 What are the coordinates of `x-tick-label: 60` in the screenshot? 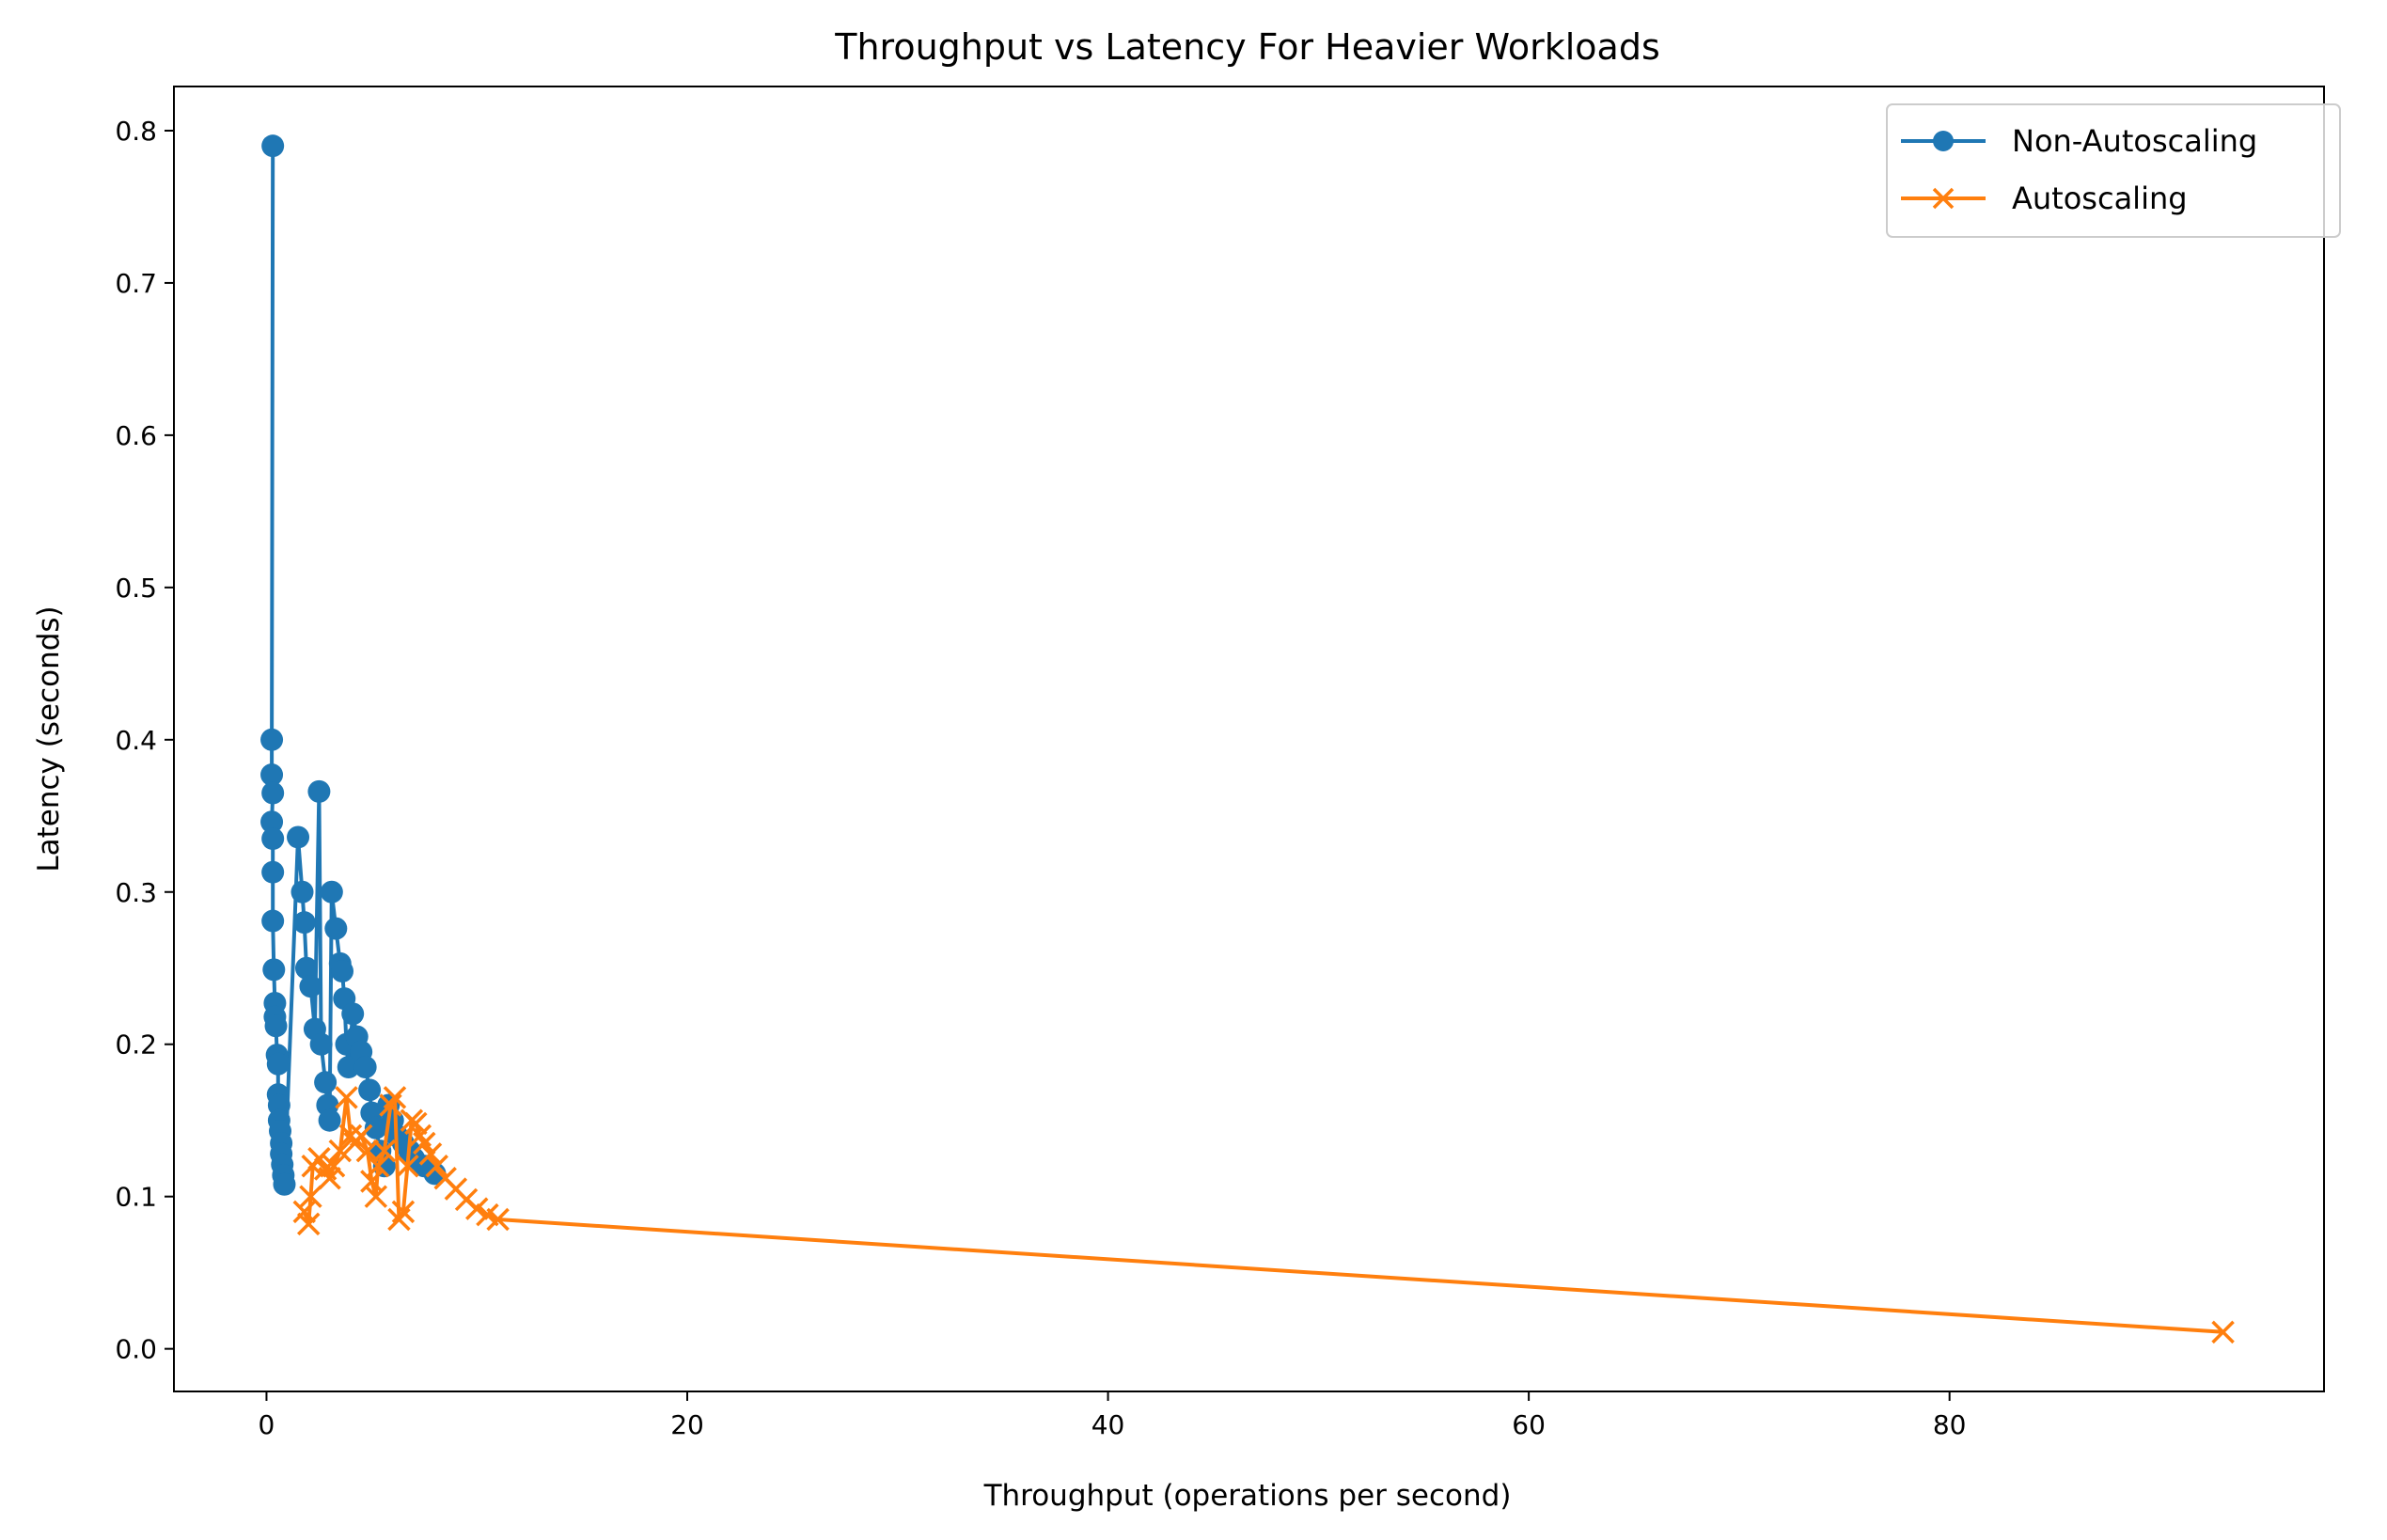 It's located at (1529, 1424).